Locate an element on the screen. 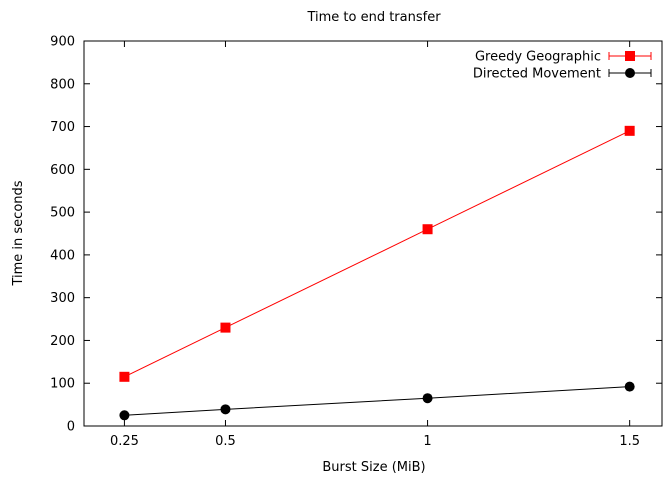 The width and height of the screenshot is (664, 479). y-tick-label: 100 is located at coordinates (62, 384).